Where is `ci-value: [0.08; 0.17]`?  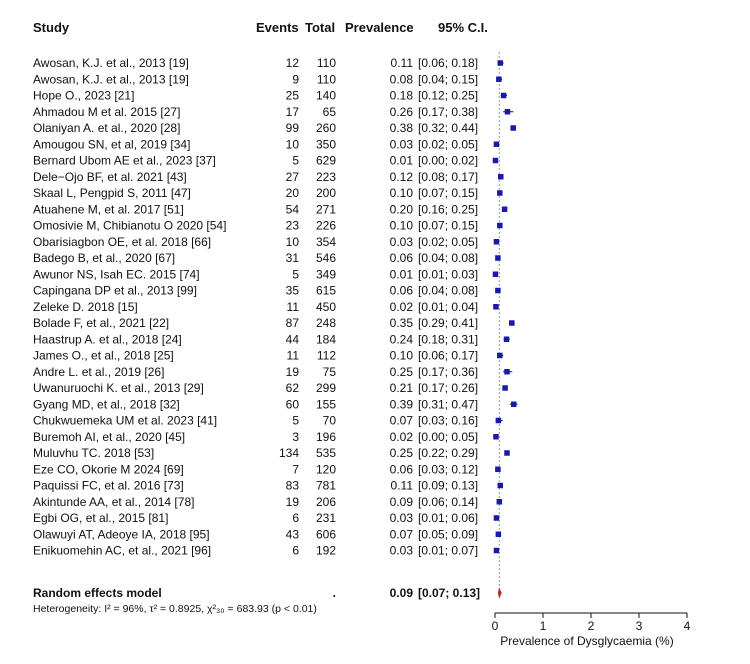 ci-value: [0.08; 0.17] is located at coordinates (448, 177).